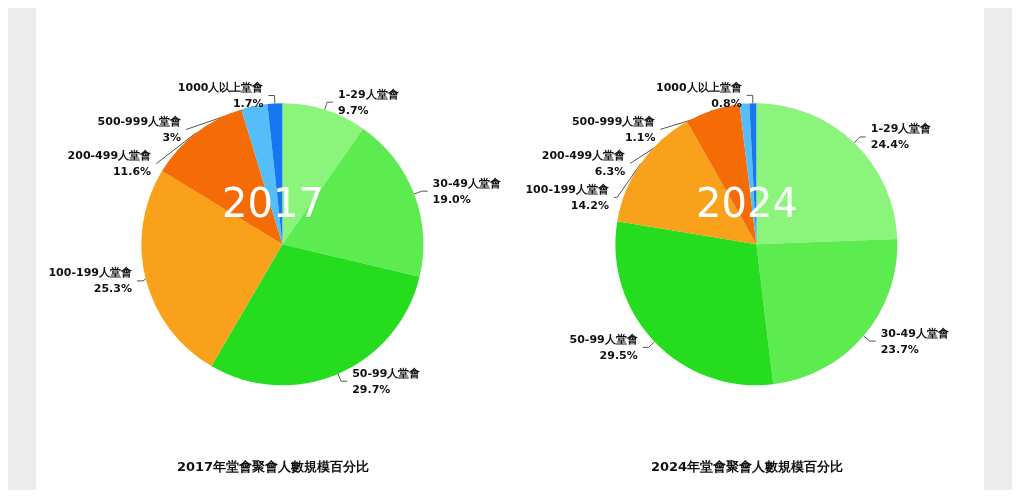 This screenshot has height=498, width=1020. Describe the element at coordinates (371, 389) in the screenshot. I see `data-label: 29.7%` at that location.